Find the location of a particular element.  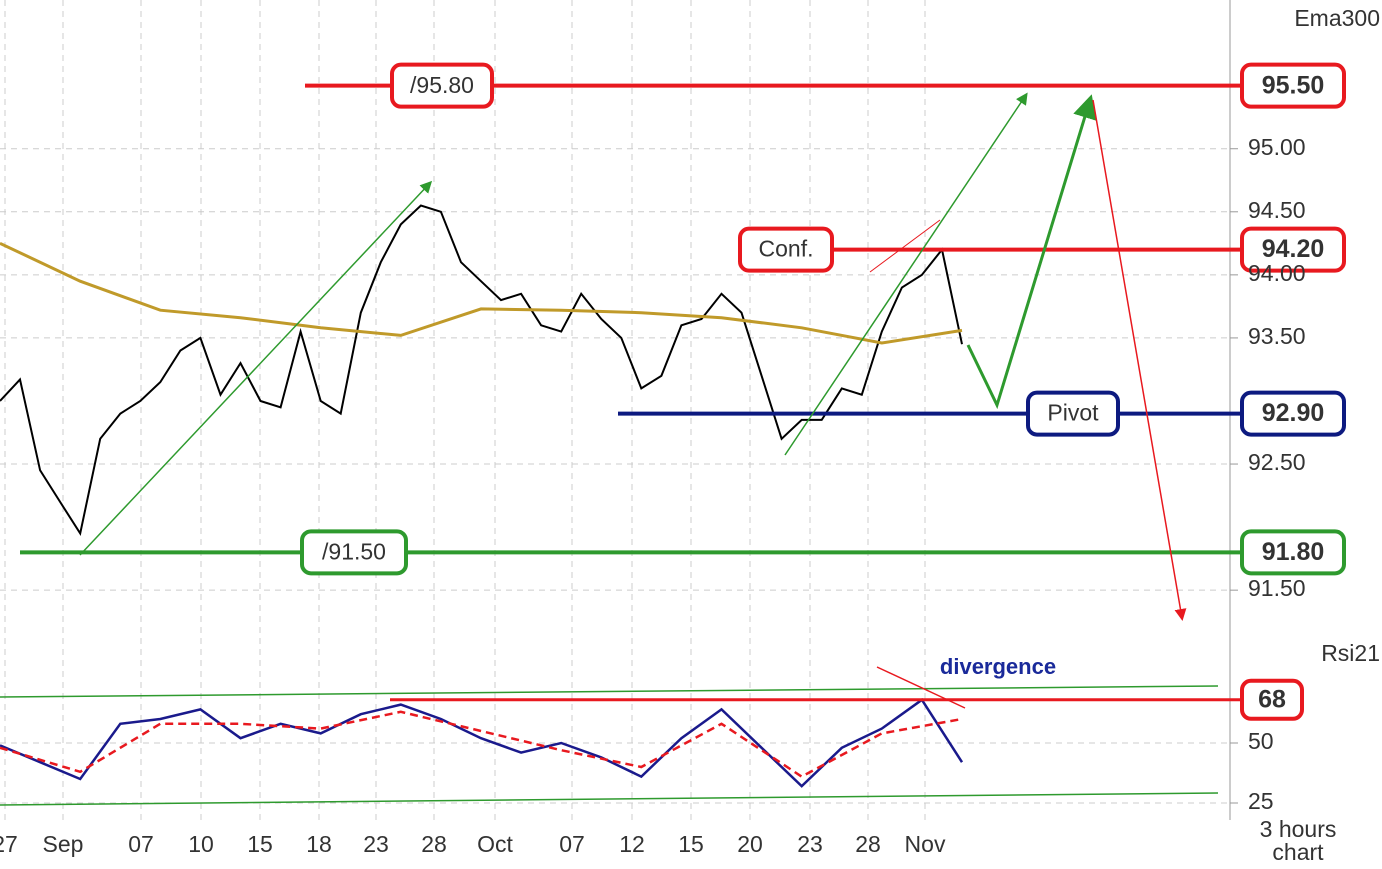

x-tick-label: Oct is located at coordinates (495, 844).